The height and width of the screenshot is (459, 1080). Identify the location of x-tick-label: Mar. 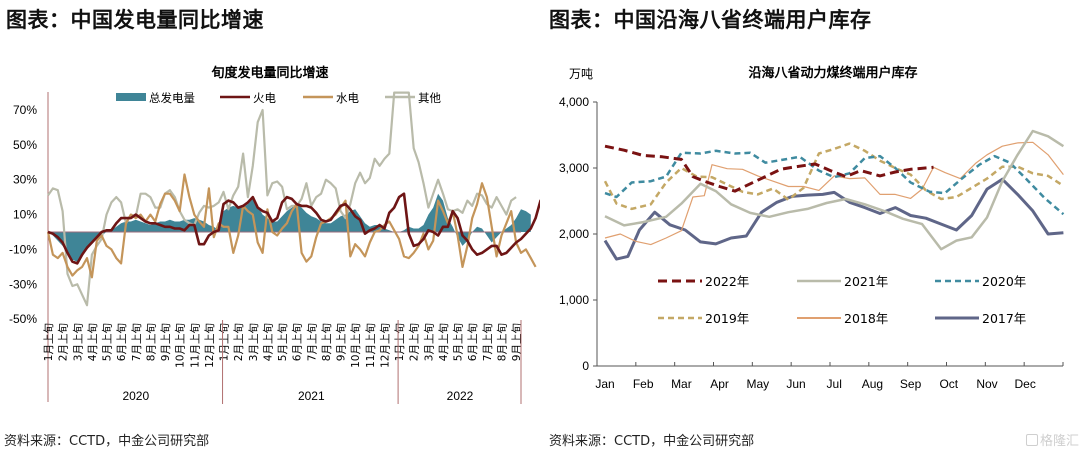
(681, 384).